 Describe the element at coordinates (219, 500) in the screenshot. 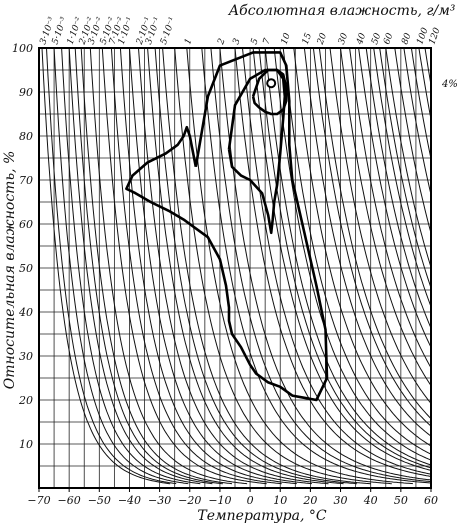

I see `x-tick-label: −10` at that location.